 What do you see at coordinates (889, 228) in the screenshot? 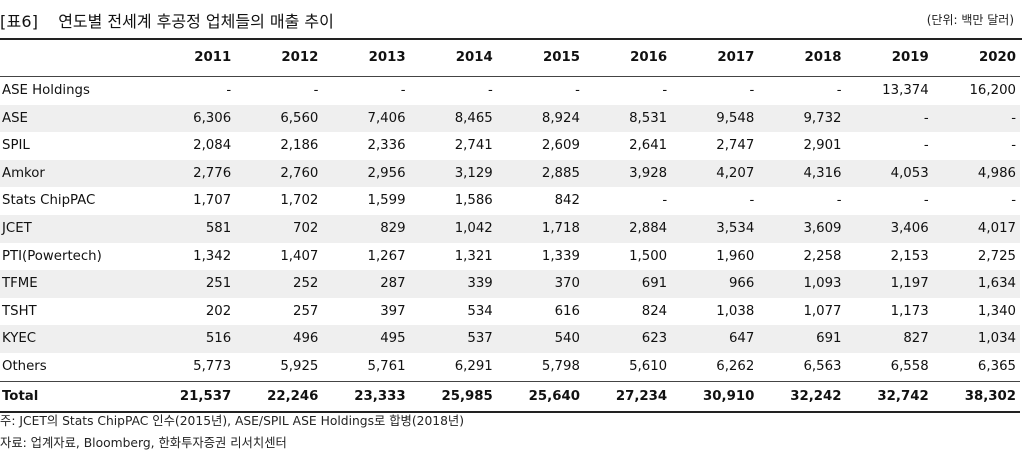
I see `revenue-cell: 3,406` at bounding box center [889, 228].